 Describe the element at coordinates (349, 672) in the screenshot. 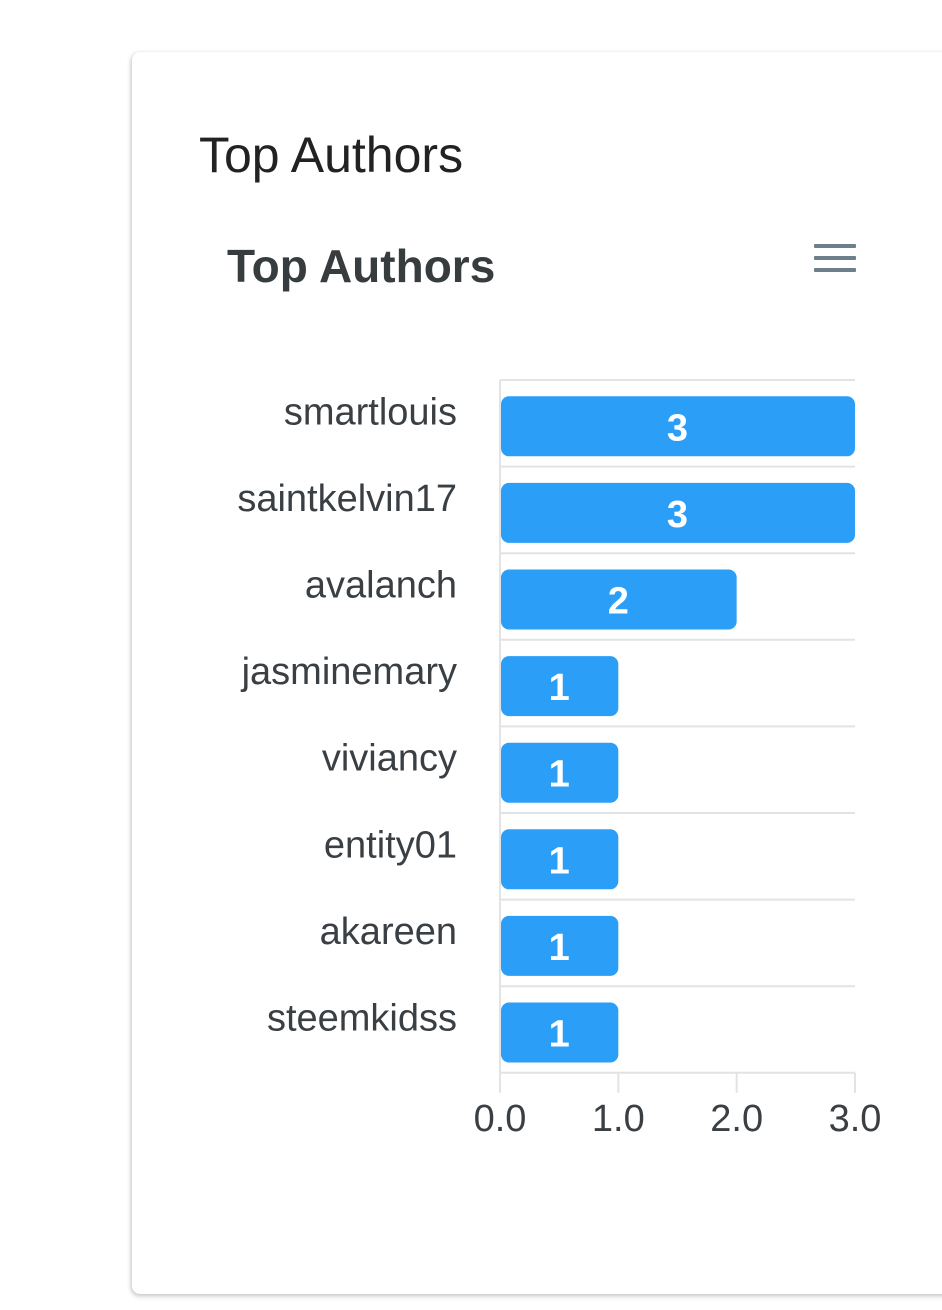

I see `category-label: jasminemary` at that location.